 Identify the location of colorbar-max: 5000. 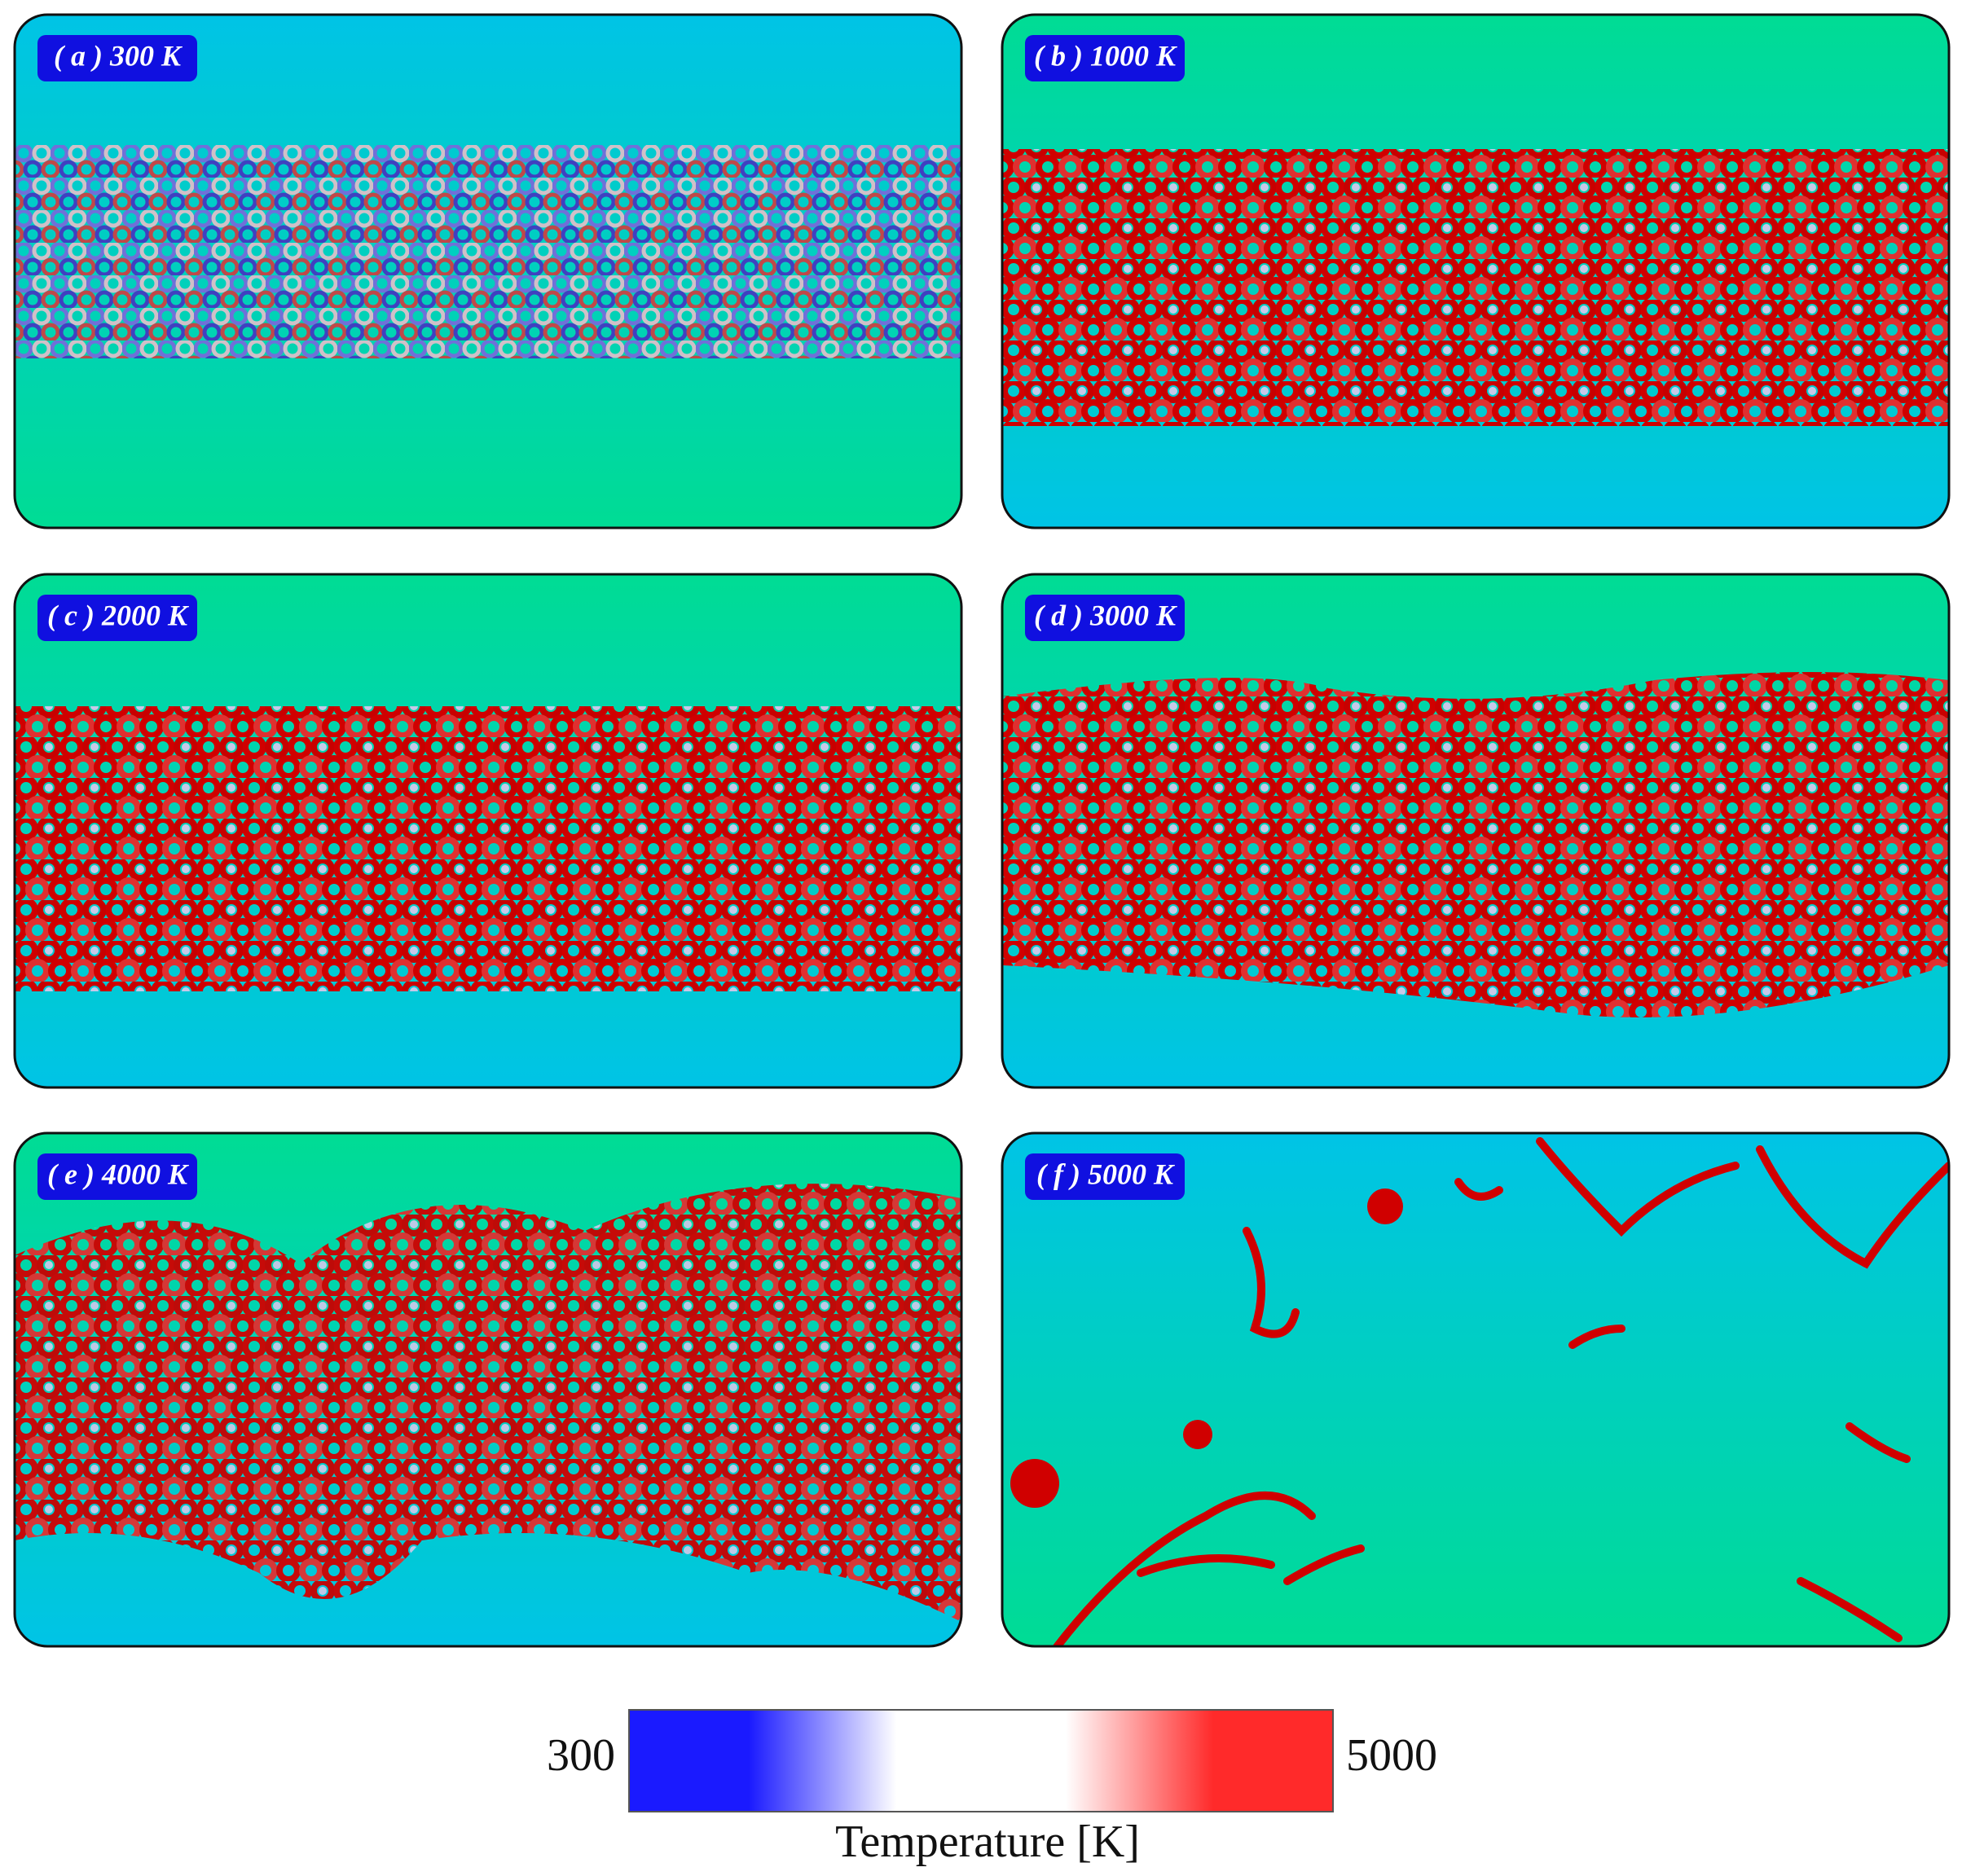
(1392, 1756).